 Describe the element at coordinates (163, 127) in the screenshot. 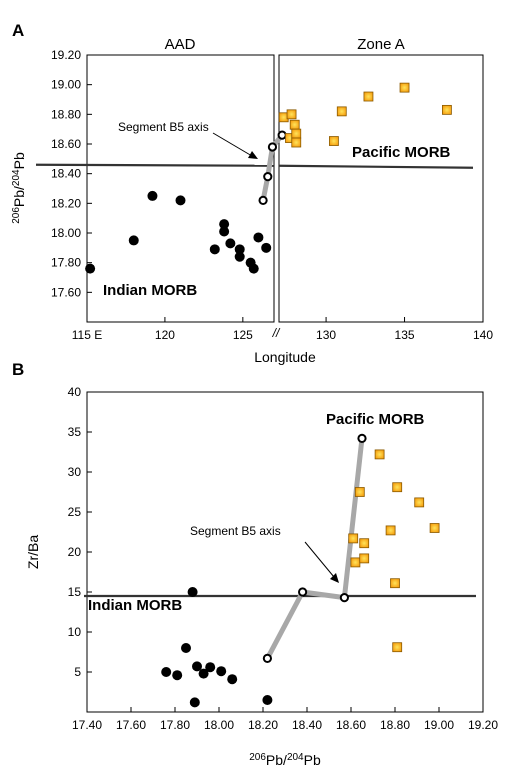

I see `panel-a-segment-label: Segment B5 axis` at that location.